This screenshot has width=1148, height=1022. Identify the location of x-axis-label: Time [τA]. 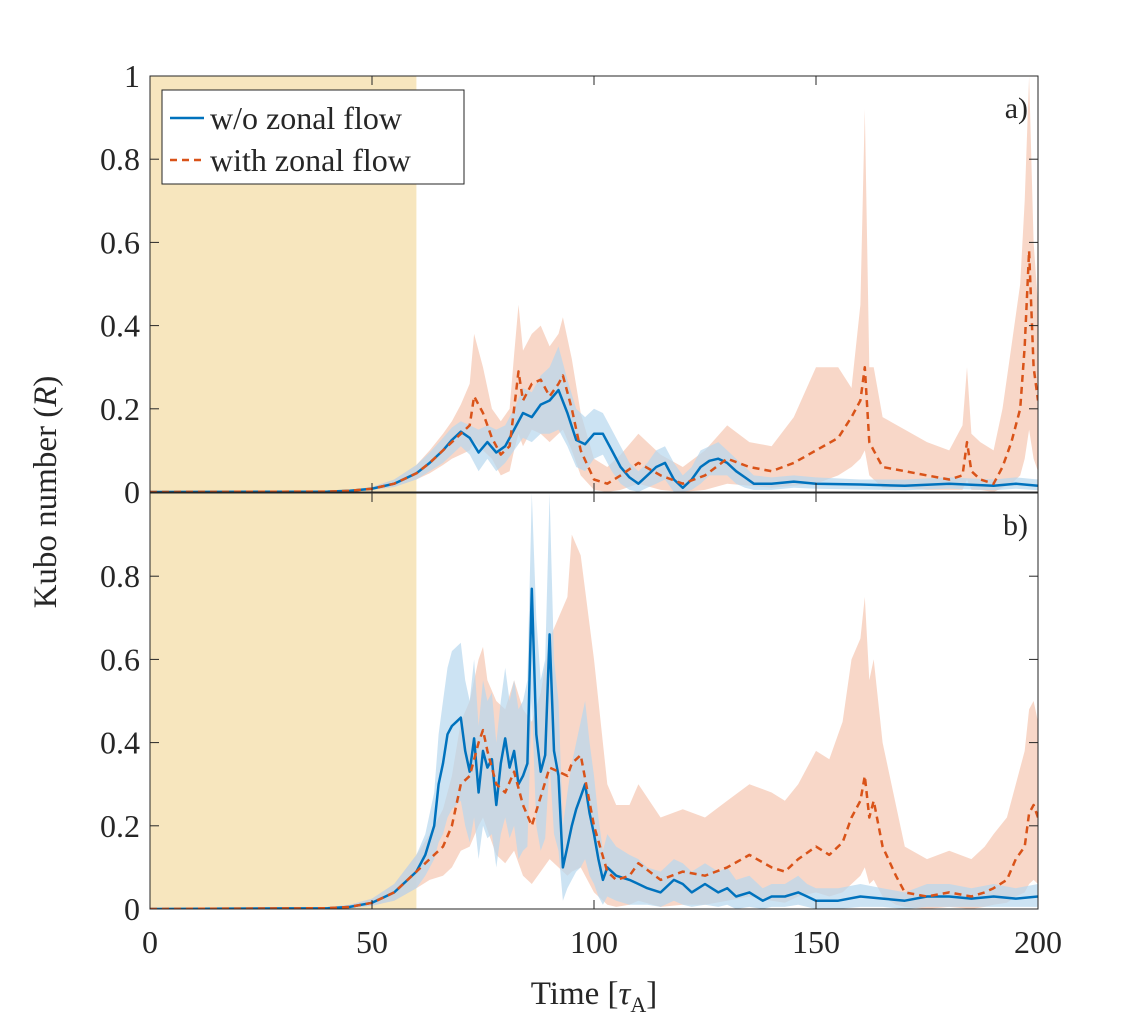
(594, 996).